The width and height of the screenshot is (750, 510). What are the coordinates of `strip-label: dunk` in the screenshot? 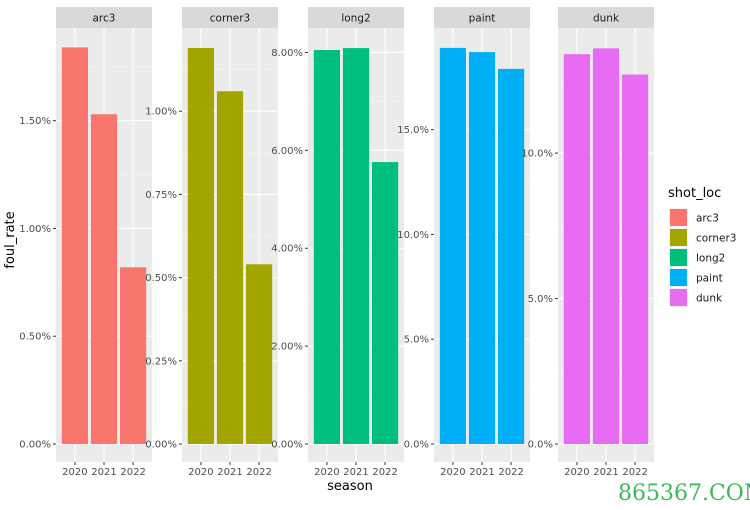 It's located at (606, 19).